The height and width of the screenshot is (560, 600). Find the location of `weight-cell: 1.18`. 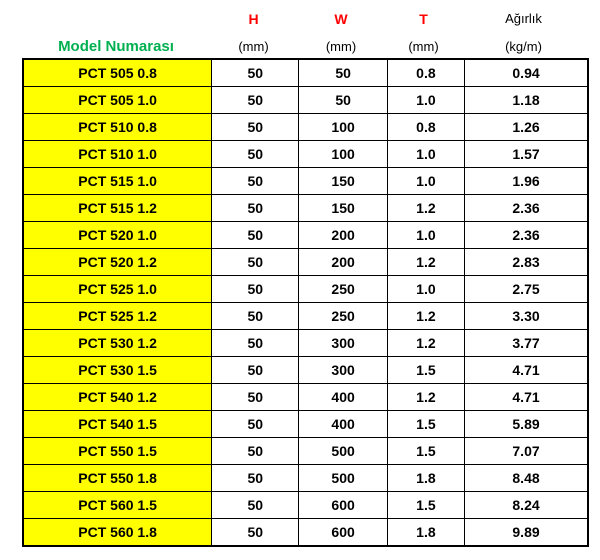

weight-cell: 1.18 is located at coordinates (526, 100).